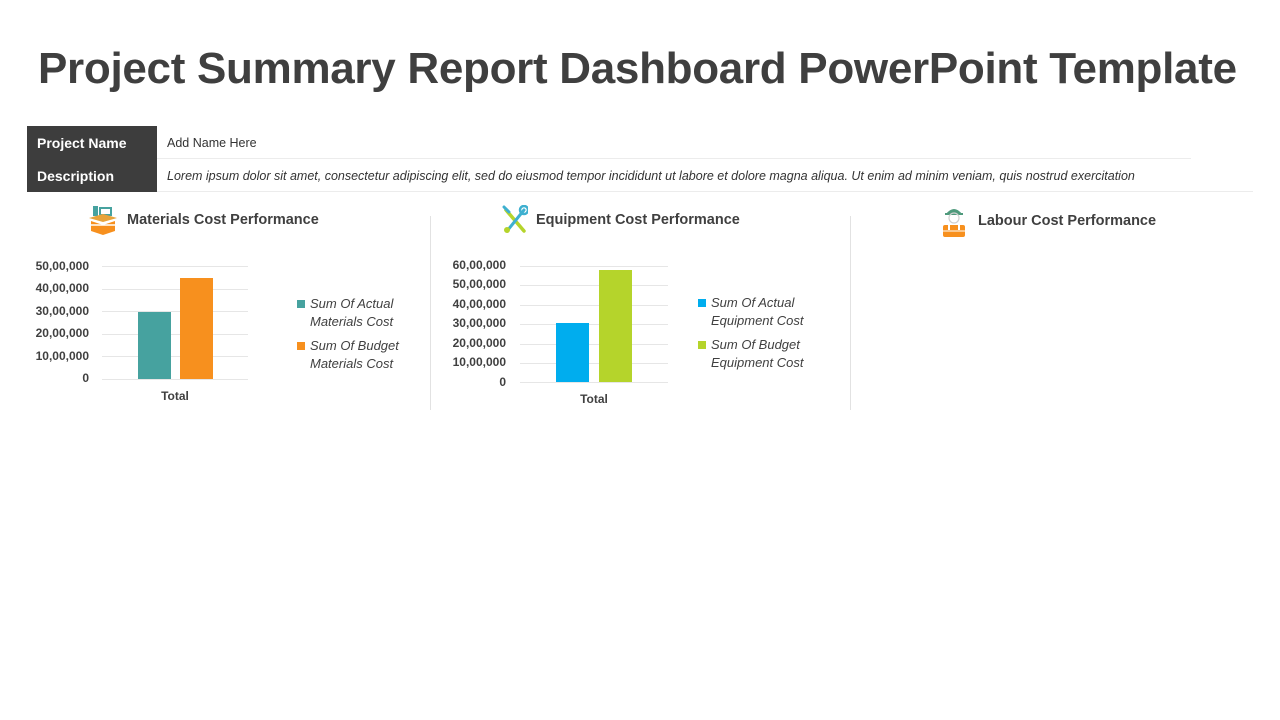 This screenshot has width=1280, height=720. I want to click on materials-panel-header: Materials Cost Performance, so click(203, 220).